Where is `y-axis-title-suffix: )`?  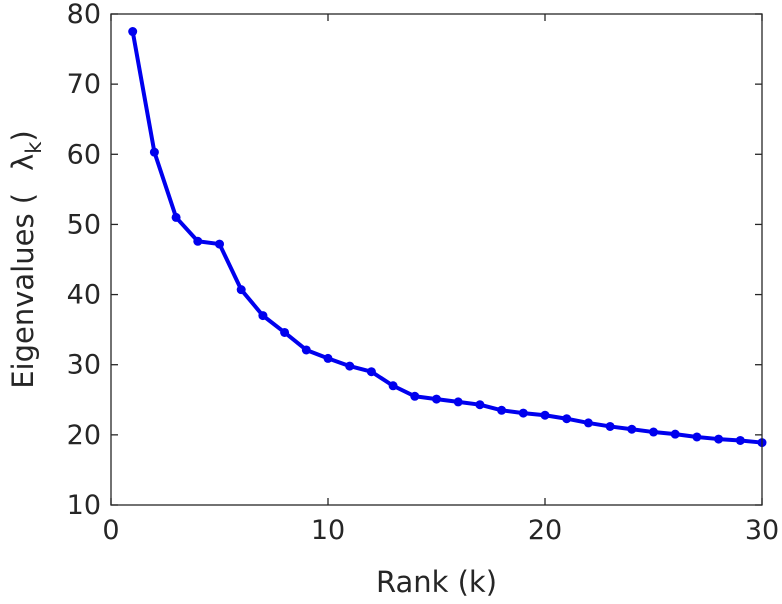 y-axis-title-suffix: ) is located at coordinates (23, 135).